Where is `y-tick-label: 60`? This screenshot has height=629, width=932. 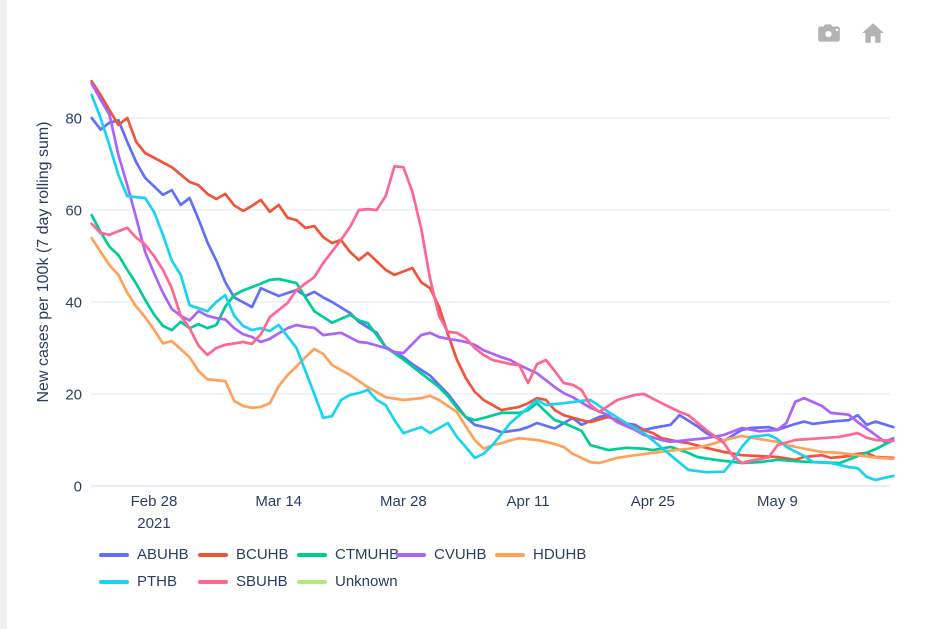 y-tick-label: 60 is located at coordinates (73, 211).